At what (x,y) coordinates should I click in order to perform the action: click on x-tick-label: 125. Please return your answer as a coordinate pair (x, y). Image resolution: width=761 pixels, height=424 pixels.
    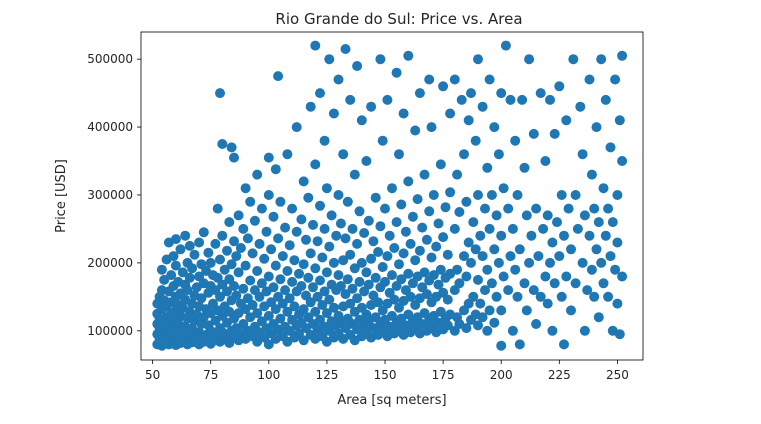
    Looking at the image, I should click on (326, 375).